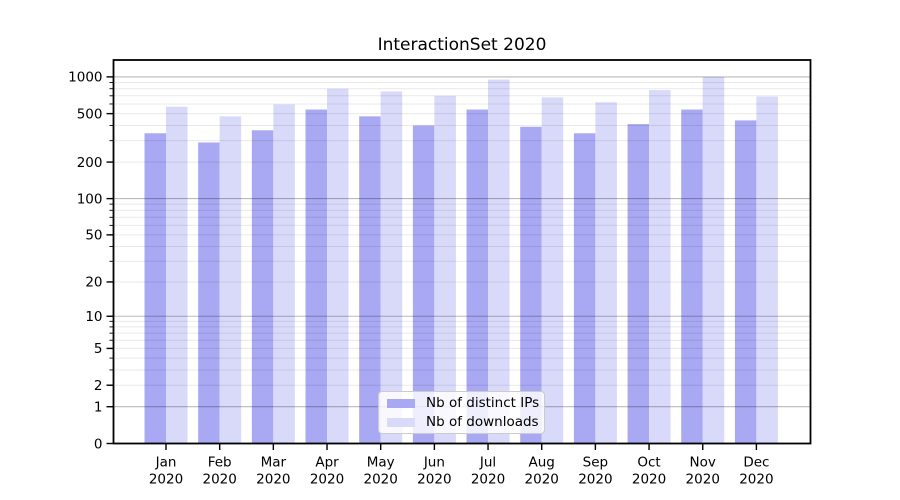  I want to click on bar-ips-jul, so click(477, 276).